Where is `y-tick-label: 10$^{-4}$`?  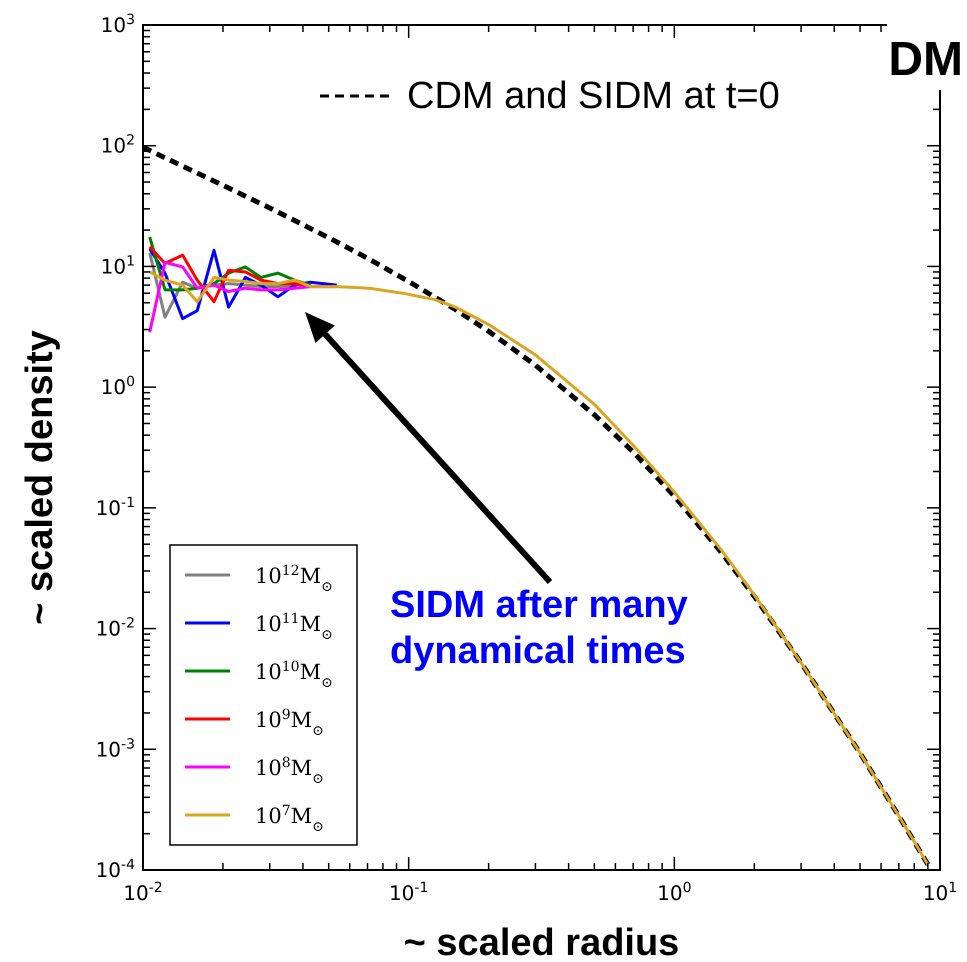
y-tick-label: 10$^{-4}$ is located at coordinates (116, 869).